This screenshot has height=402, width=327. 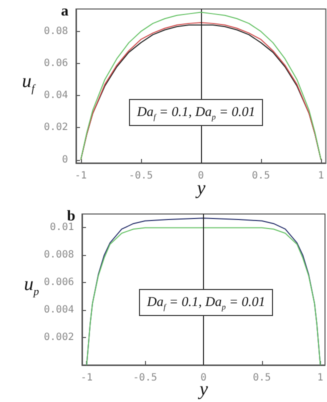 What do you see at coordinates (56, 96) in the screenshot?
I see `y-tick-label: 0.04` at bounding box center [56, 96].